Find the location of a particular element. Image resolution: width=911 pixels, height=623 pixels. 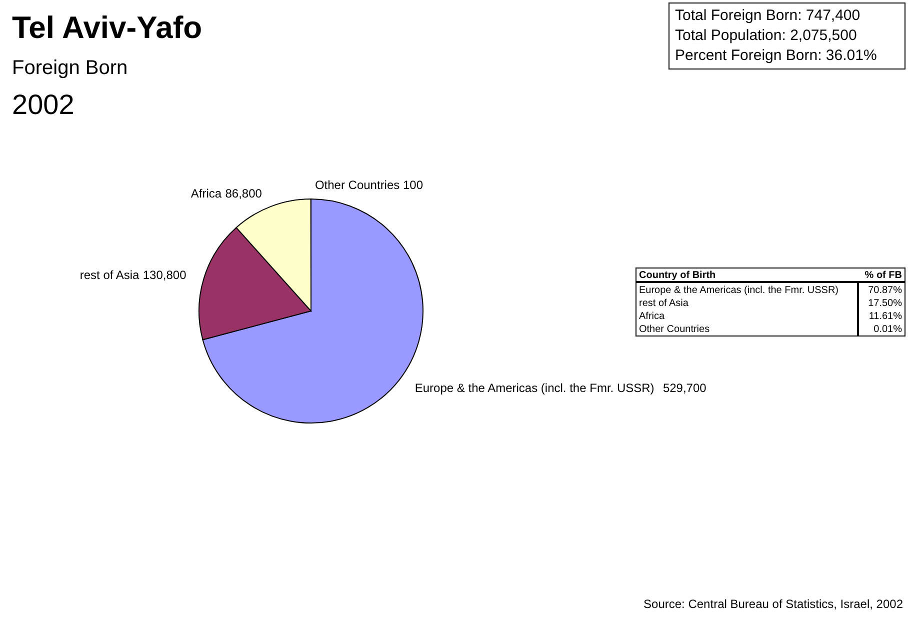

category-label: rest of Asia is located at coordinates (664, 303).